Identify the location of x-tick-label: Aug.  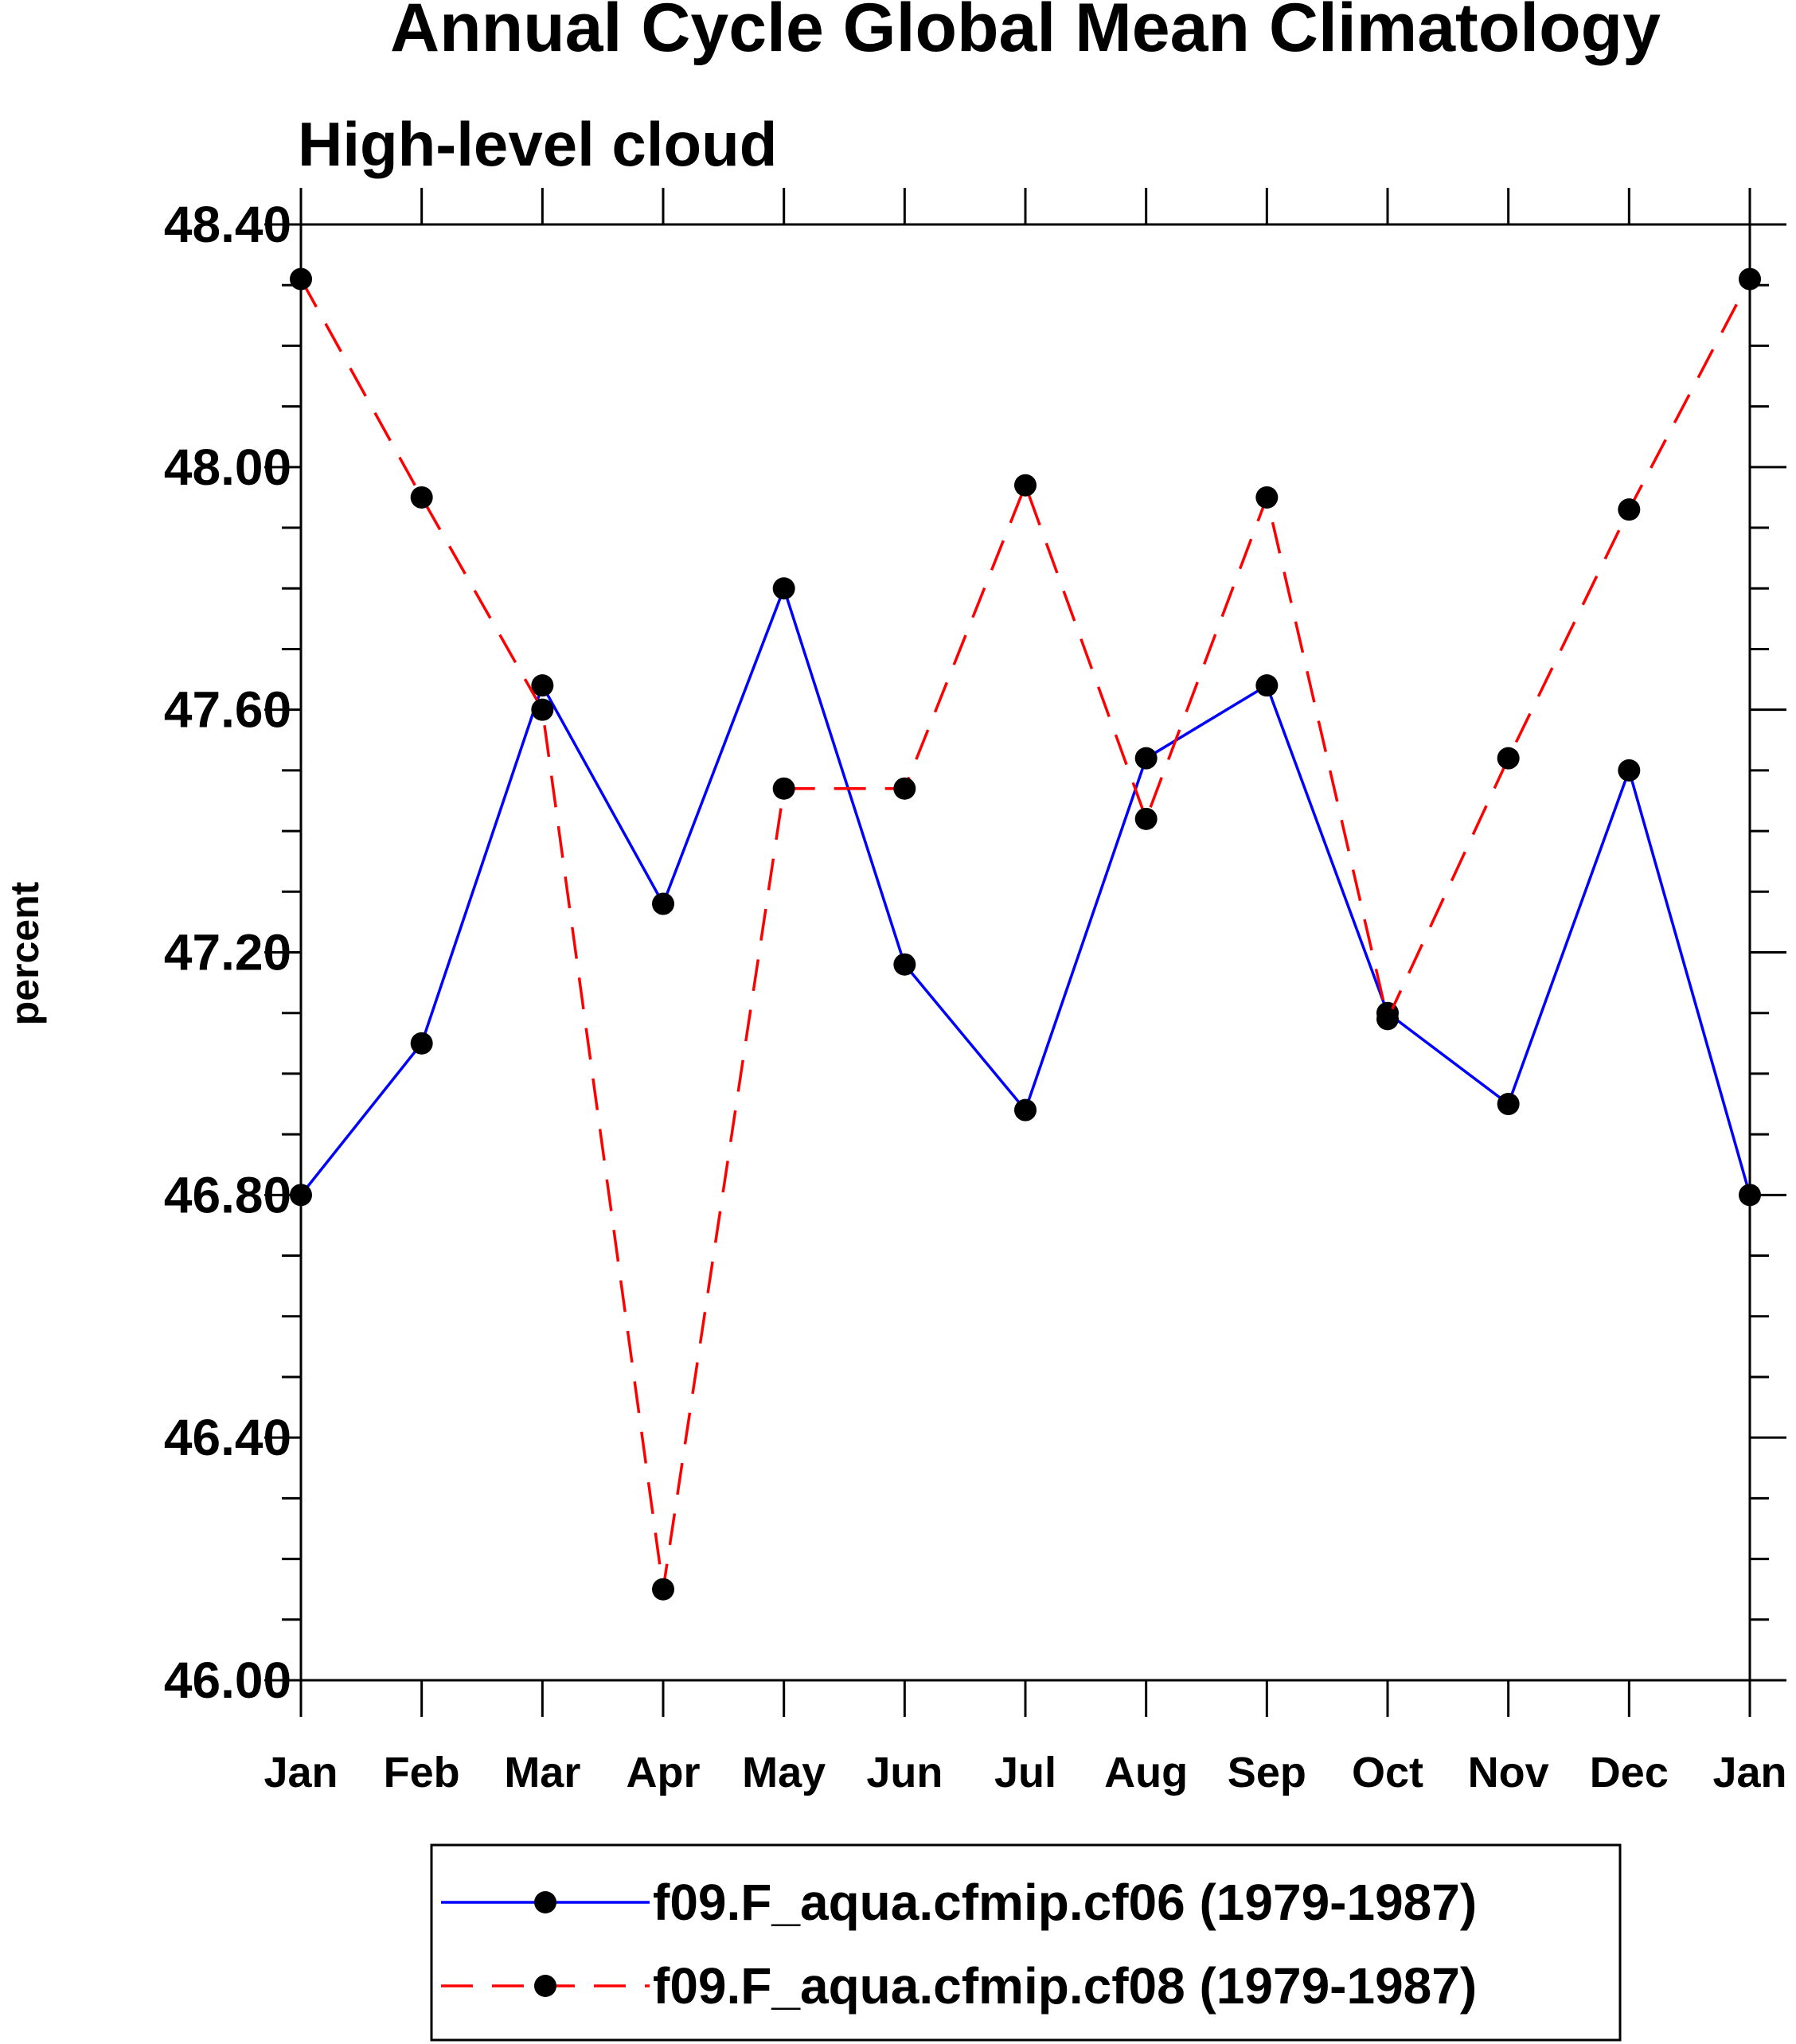
(1146, 1773).